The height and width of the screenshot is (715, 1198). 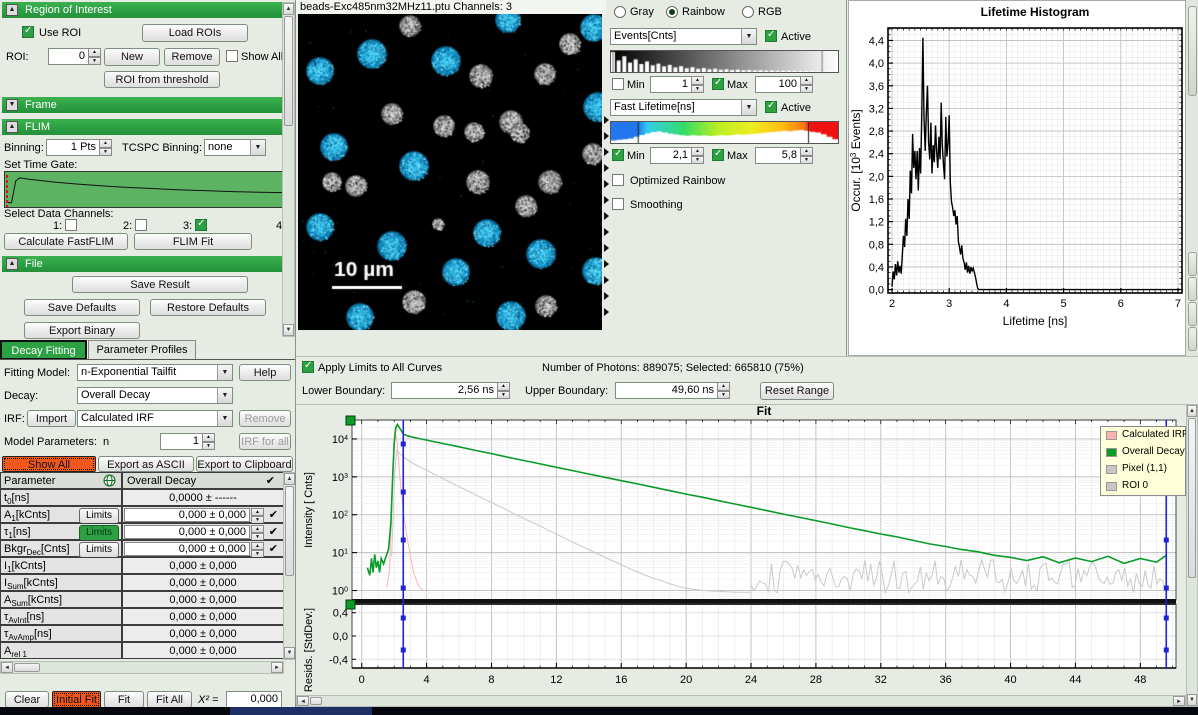 I want to click on lifetime-active-checkbox, so click(x=771, y=106).